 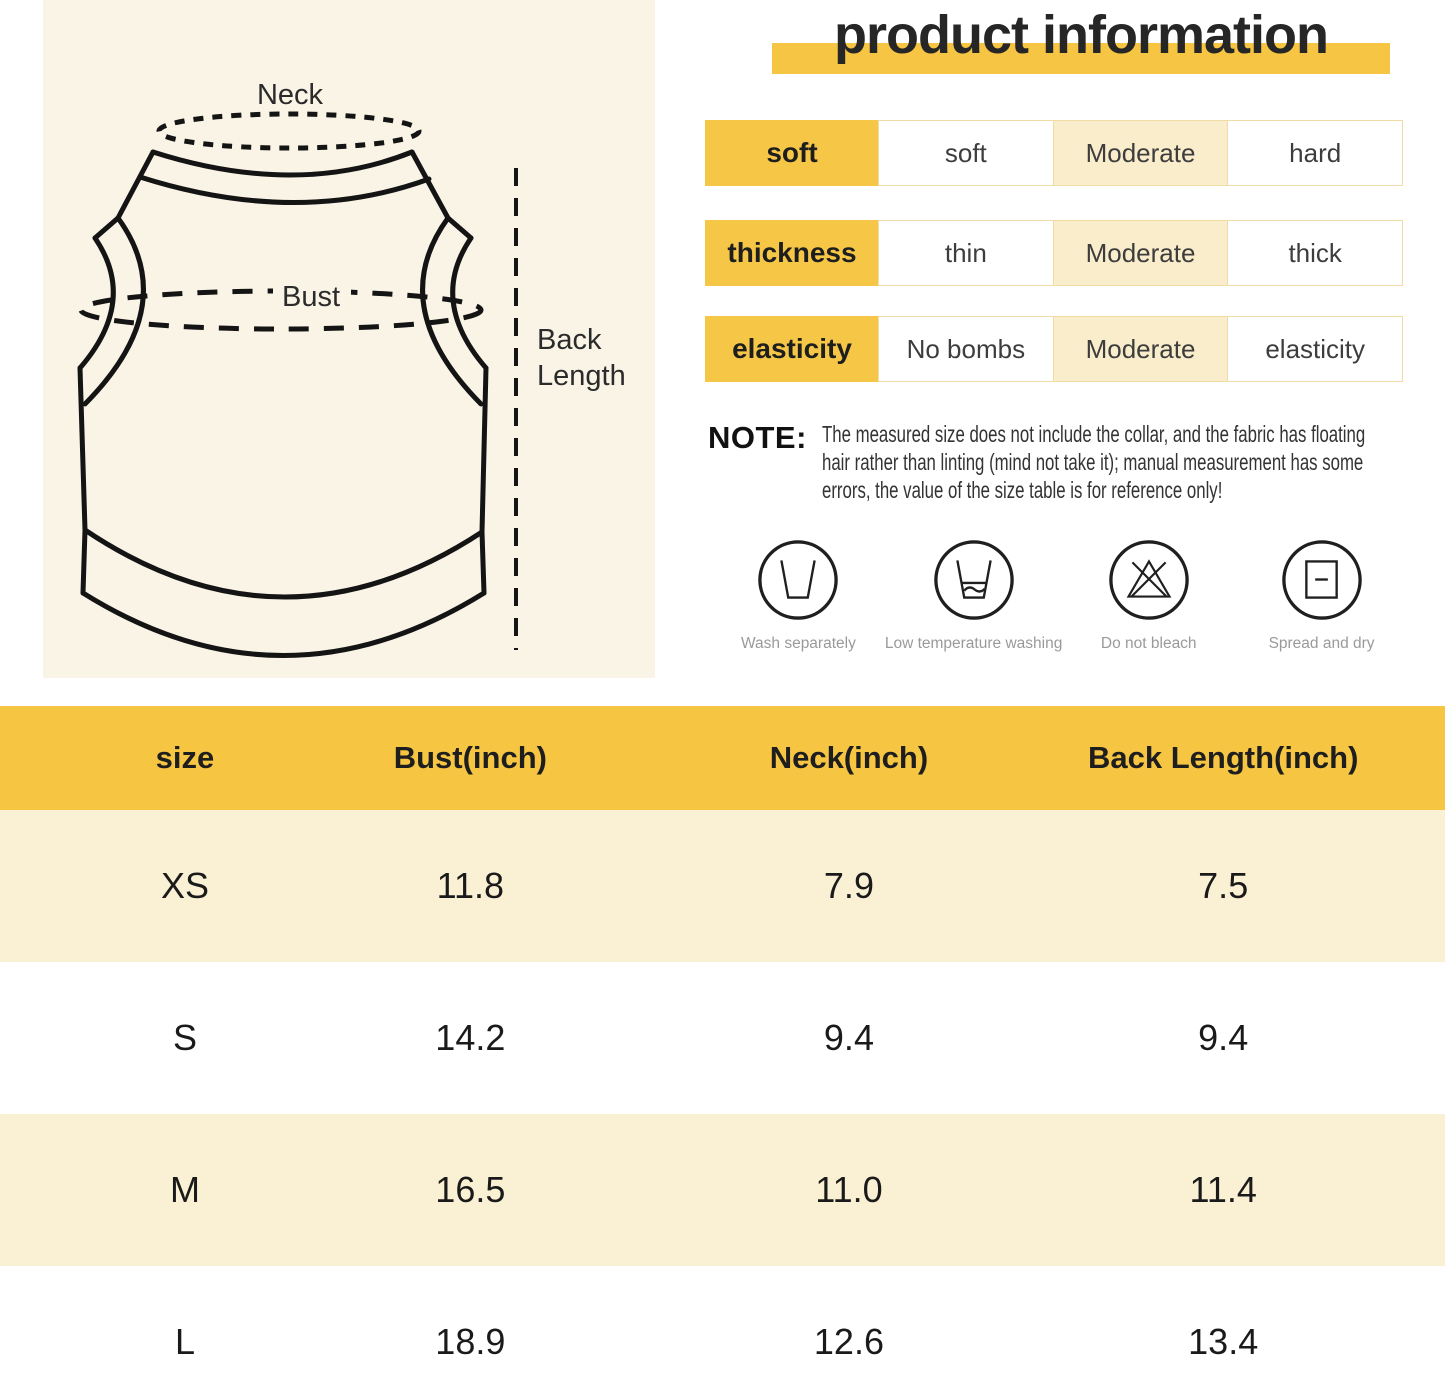 What do you see at coordinates (1223, 757) in the screenshot?
I see `size-table-header-back-length: Back Length(inch)` at bounding box center [1223, 757].